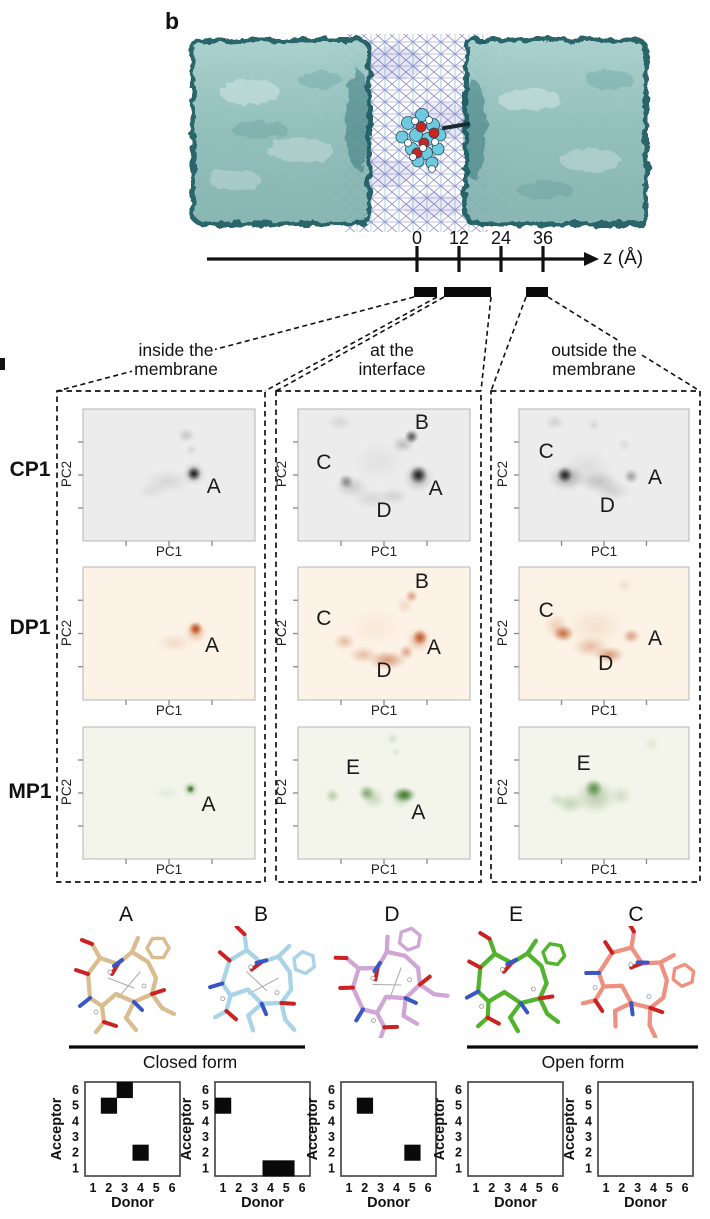 Image resolution: width=710 pixels, height=1219 pixels. I want to click on z-tick-36: 36, so click(543, 238).